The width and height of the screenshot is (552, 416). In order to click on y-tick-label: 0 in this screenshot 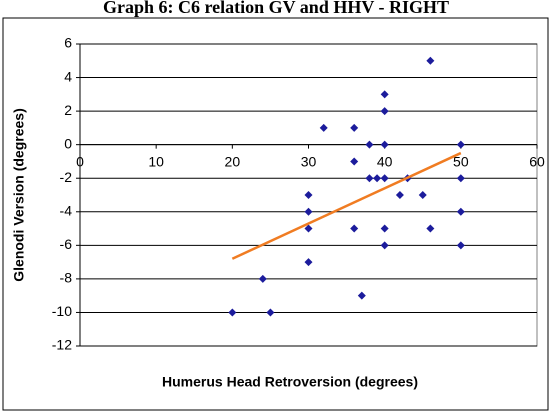, I will do `click(68, 143)`.